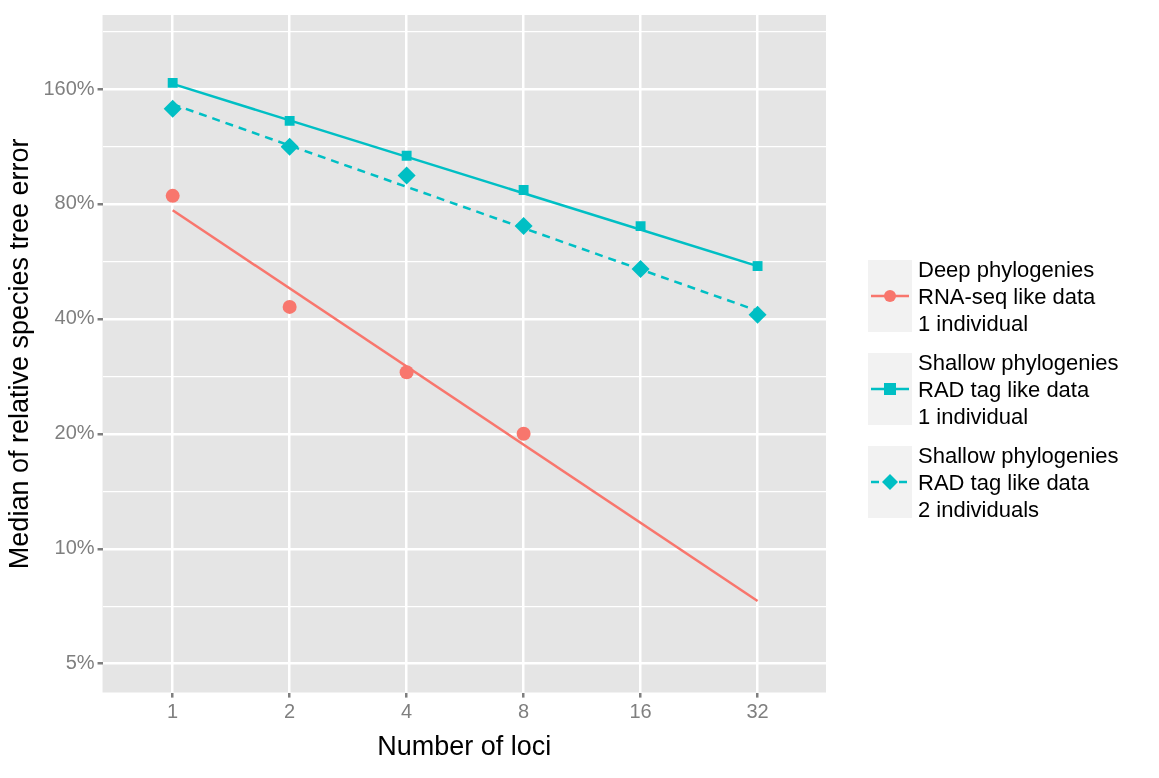 Image resolution: width=1159 pixels, height=778 pixels. Describe the element at coordinates (74, 202) in the screenshot. I see `y-tick-label: 80%` at that location.